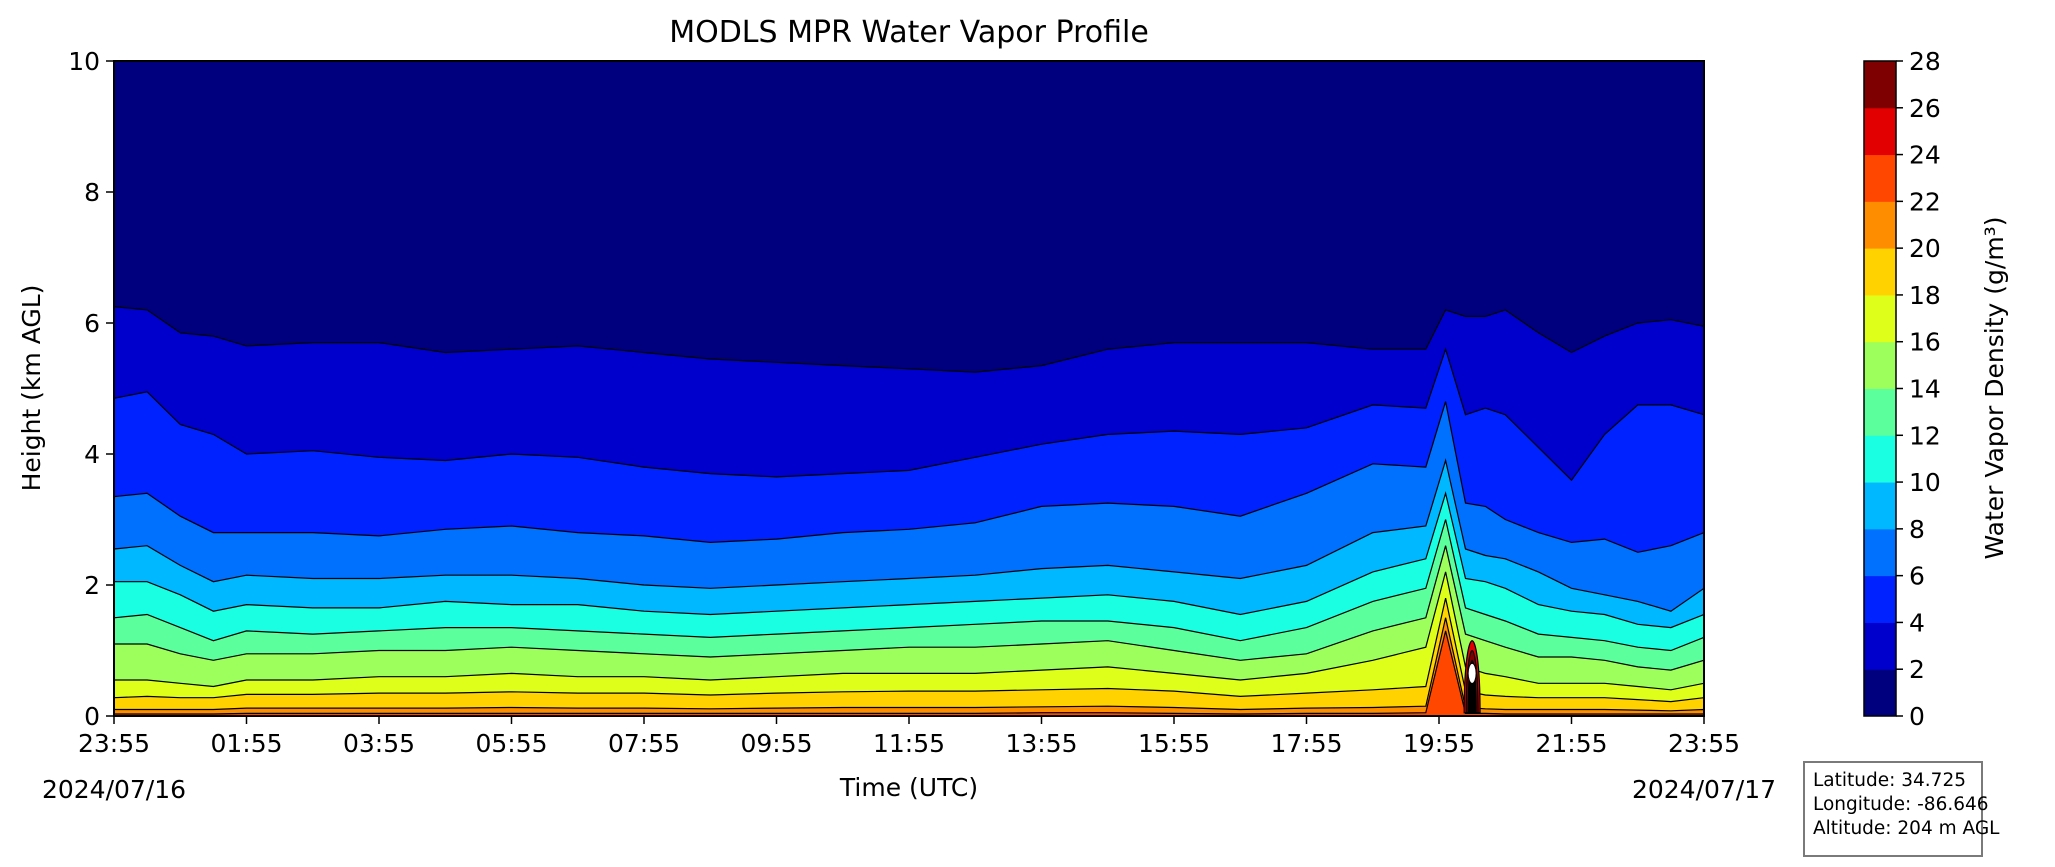 The height and width of the screenshot is (867, 2055). Describe the element at coordinates (644, 743) in the screenshot. I see `x-tick-label: 07:55` at that location.